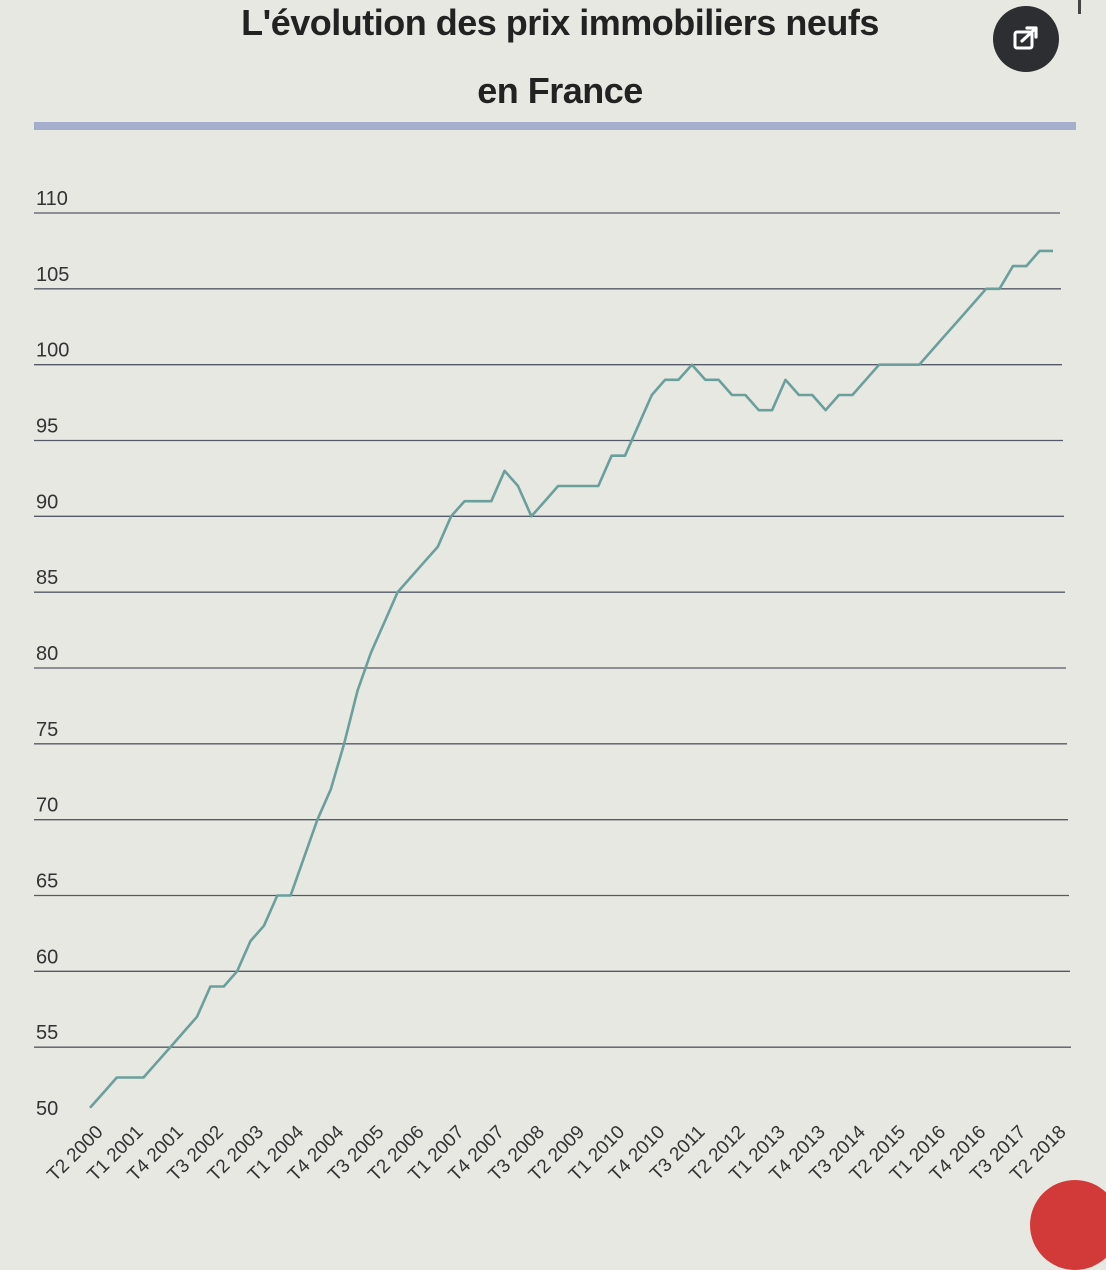 The width and height of the screenshot is (1106, 1270). What do you see at coordinates (47, 502) in the screenshot?
I see `y-tick-label: 90` at bounding box center [47, 502].